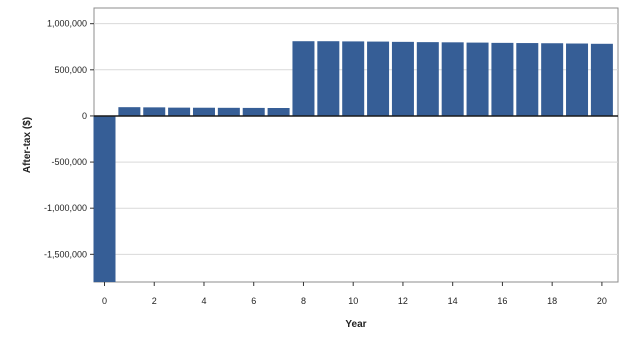 The image size is (621, 341). Describe the element at coordinates (303, 301) in the screenshot. I see `x-tick-label: 8` at that location.